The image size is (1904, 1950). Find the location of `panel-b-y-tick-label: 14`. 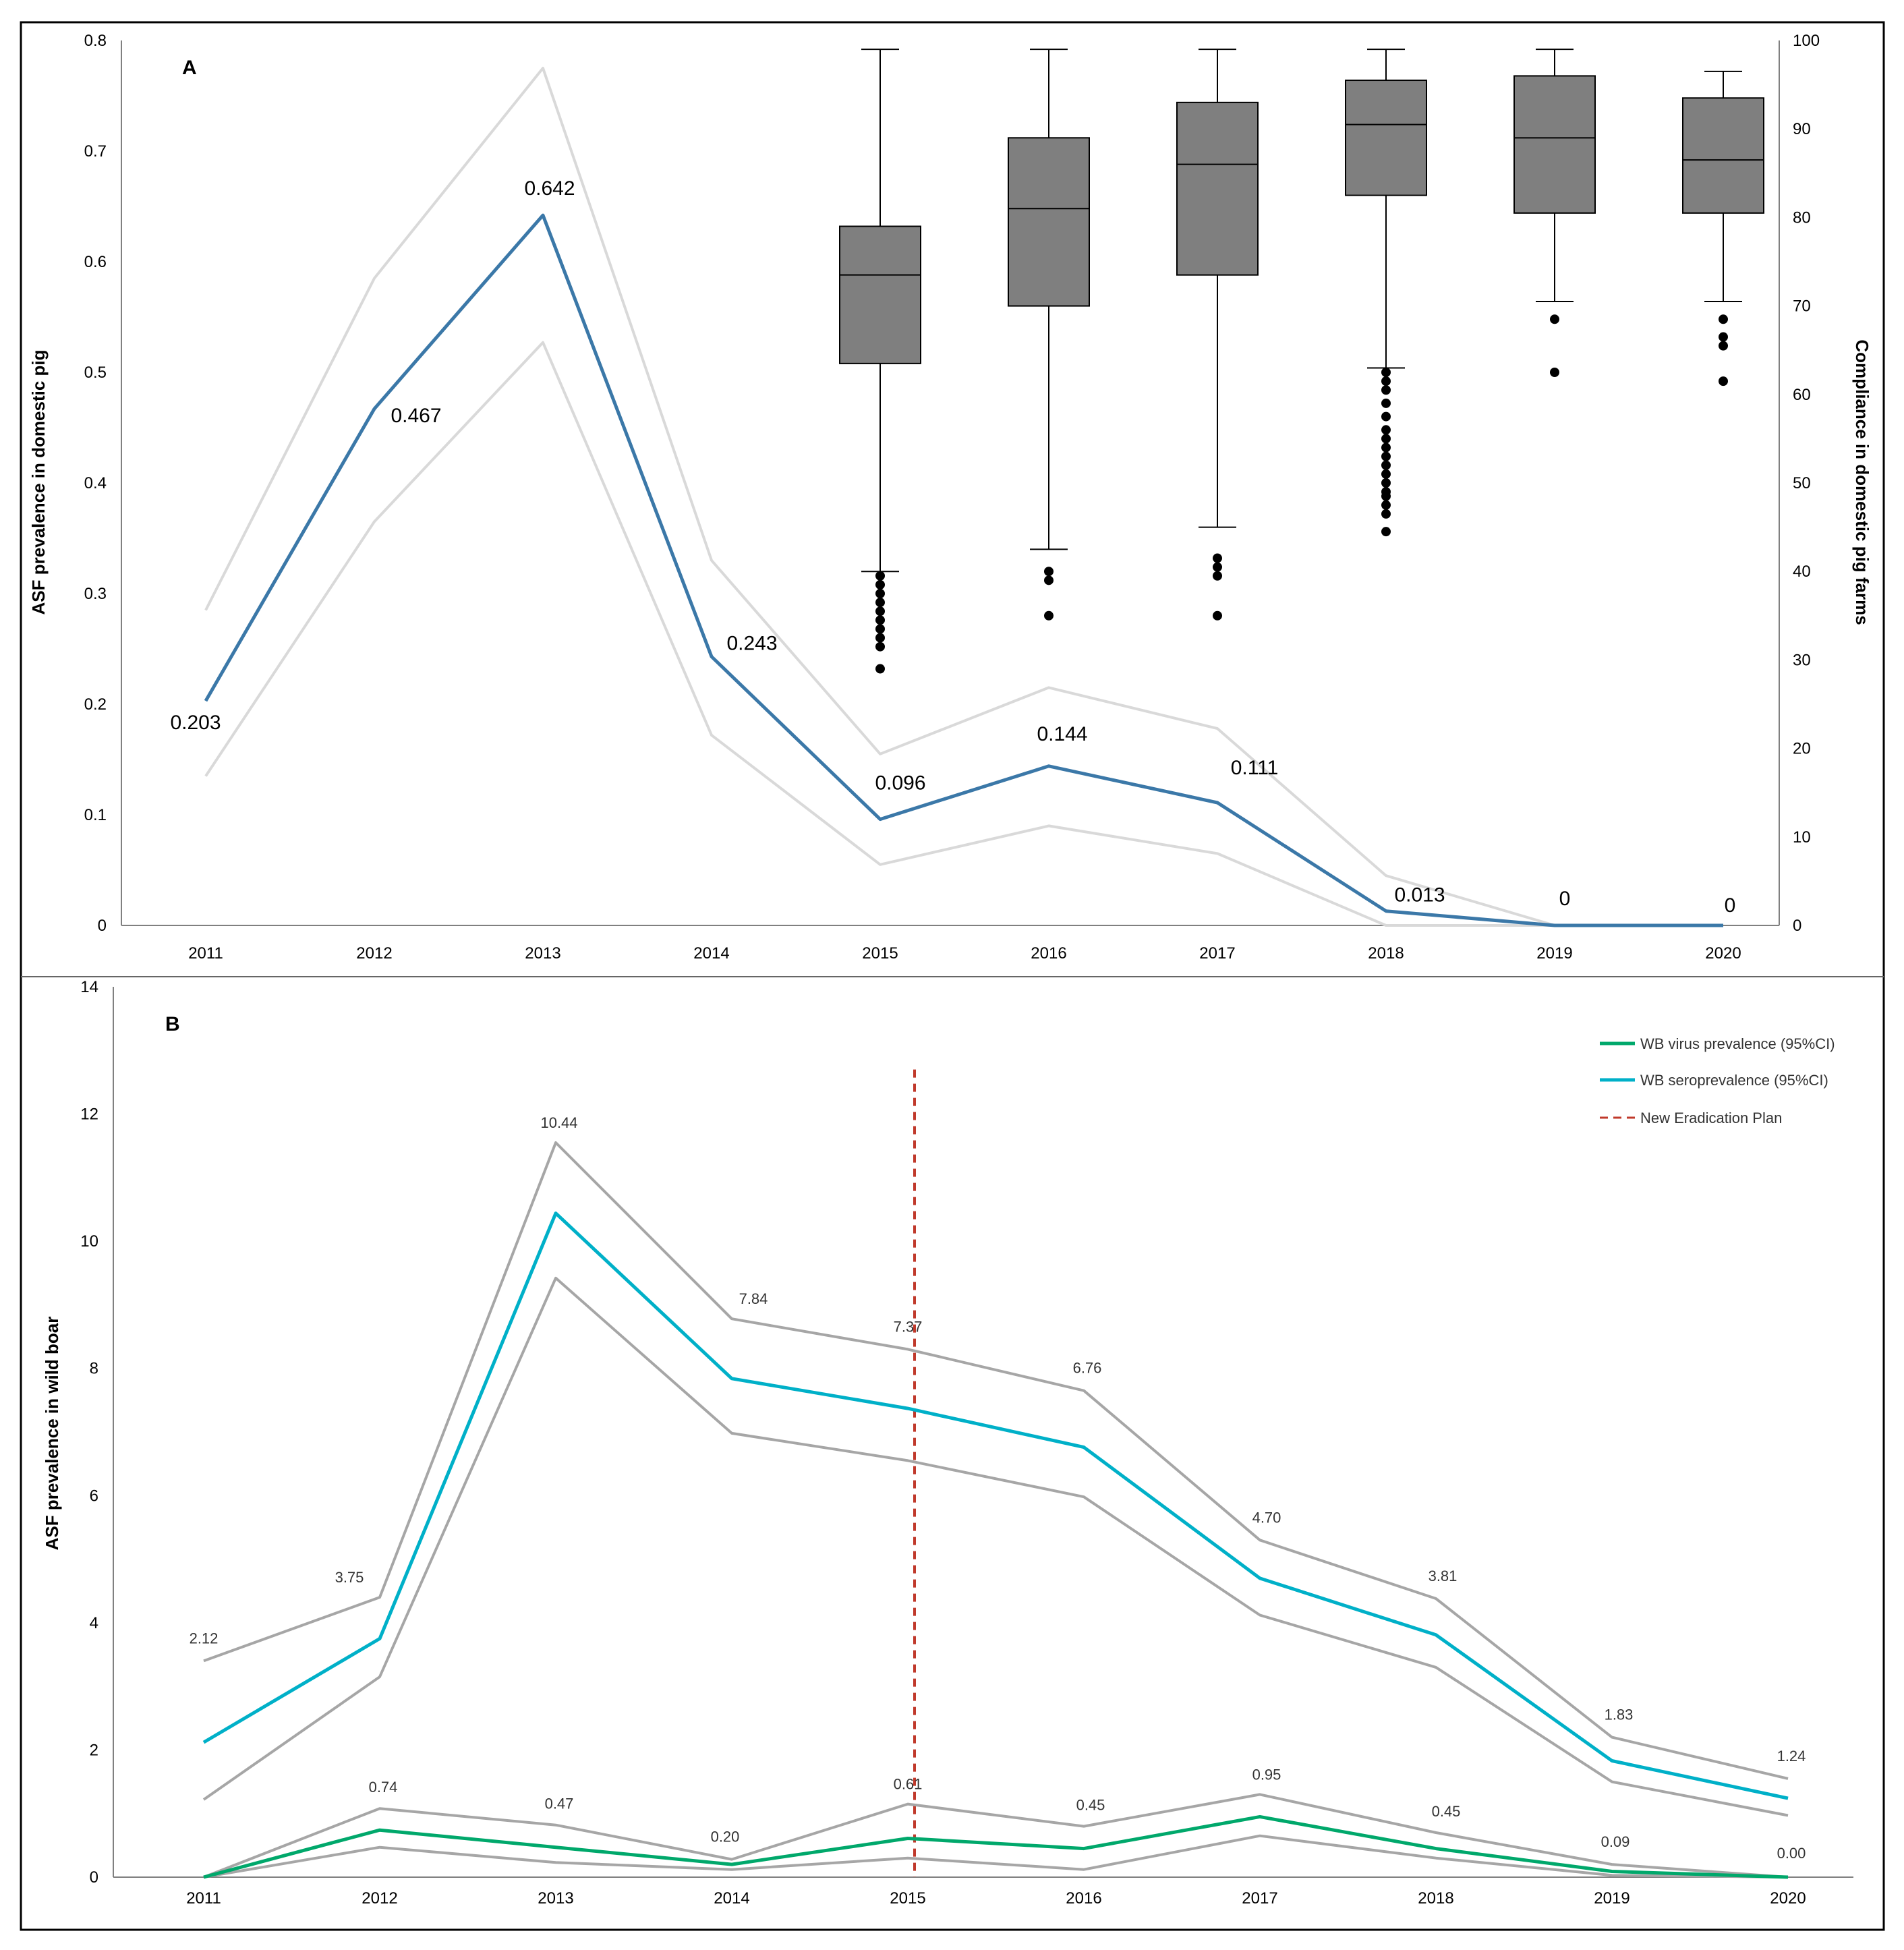

panel-b-y-tick-label: 14 is located at coordinates (89, 987).